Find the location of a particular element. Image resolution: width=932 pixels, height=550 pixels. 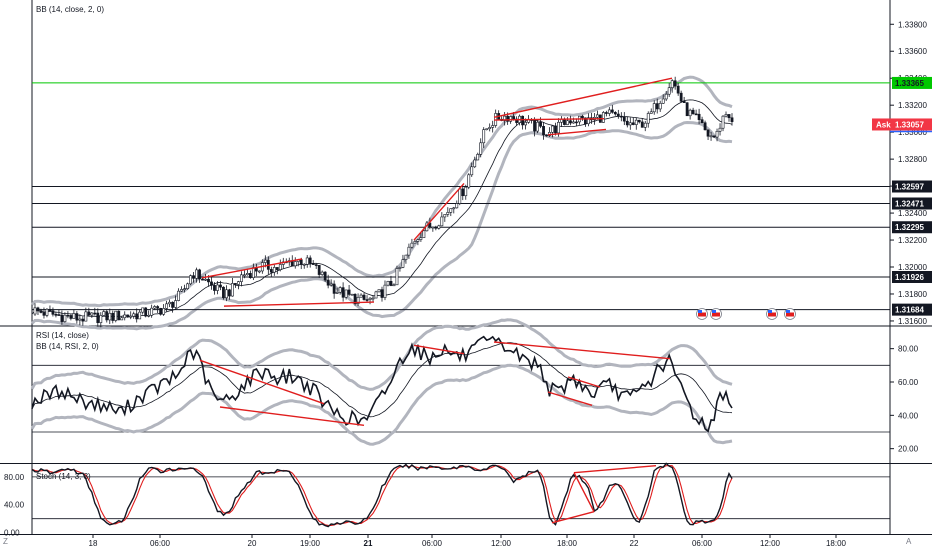

ask-badge is located at coordinates (902, 124).